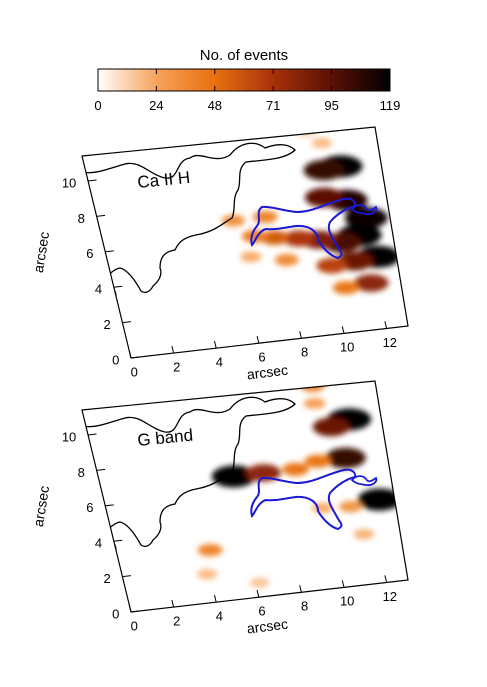 The image size is (487, 687). What do you see at coordinates (390, 105) in the screenshot?
I see `colorbar-tick-label: 119` at bounding box center [390, 105].